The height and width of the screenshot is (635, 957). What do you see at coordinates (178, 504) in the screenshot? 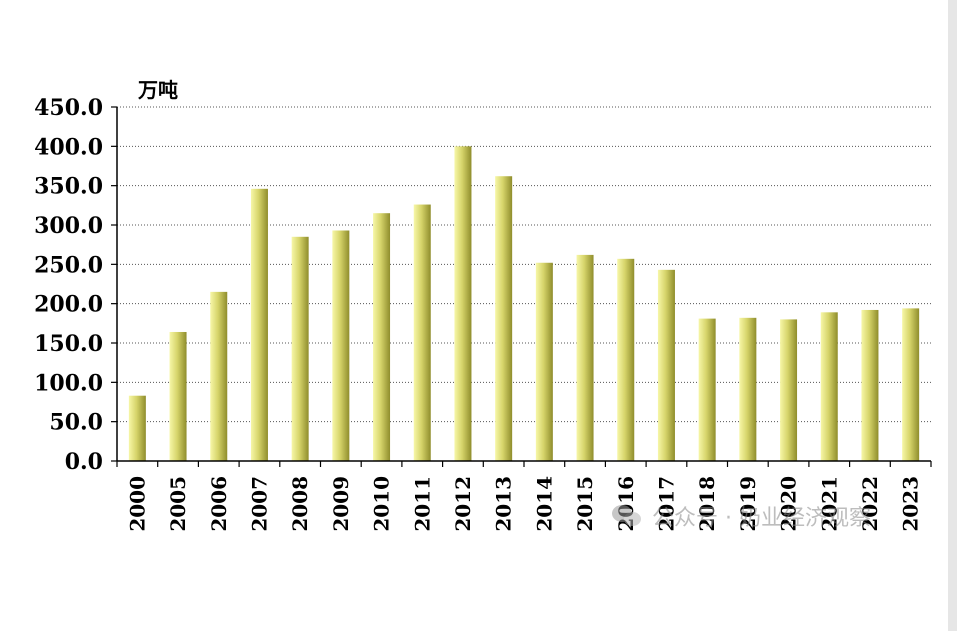
I see `x-tick-label-2005: 2005` at bounding box center [178, 504].